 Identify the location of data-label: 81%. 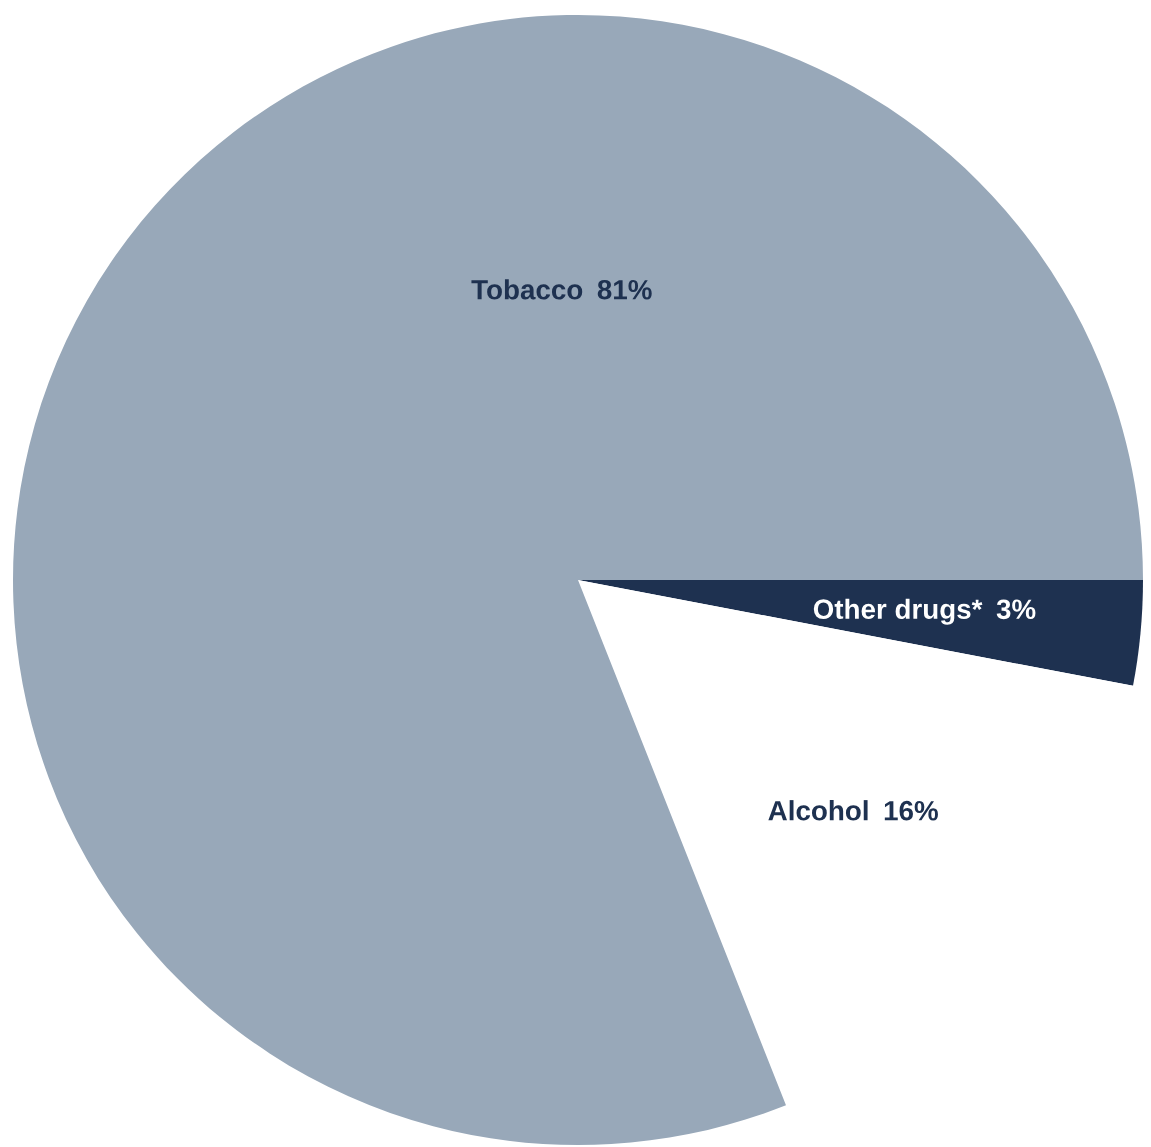
(624, 289).